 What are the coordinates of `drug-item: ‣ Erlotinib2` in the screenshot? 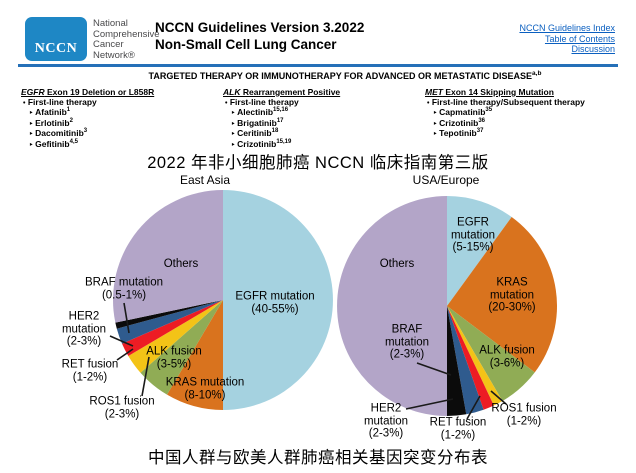 It's located at (91, 123).